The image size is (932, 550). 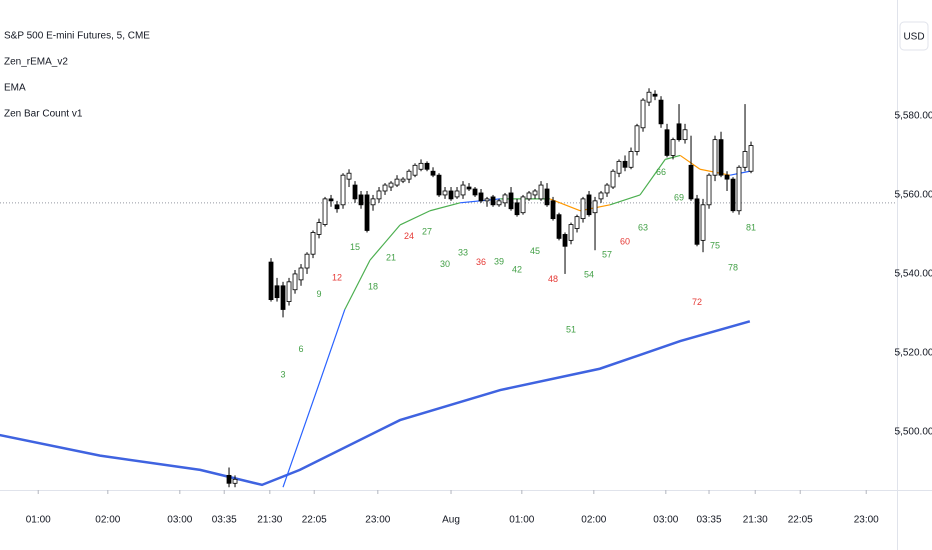 I want to click on bar-count-label: 24, so click(x=409, y=236).